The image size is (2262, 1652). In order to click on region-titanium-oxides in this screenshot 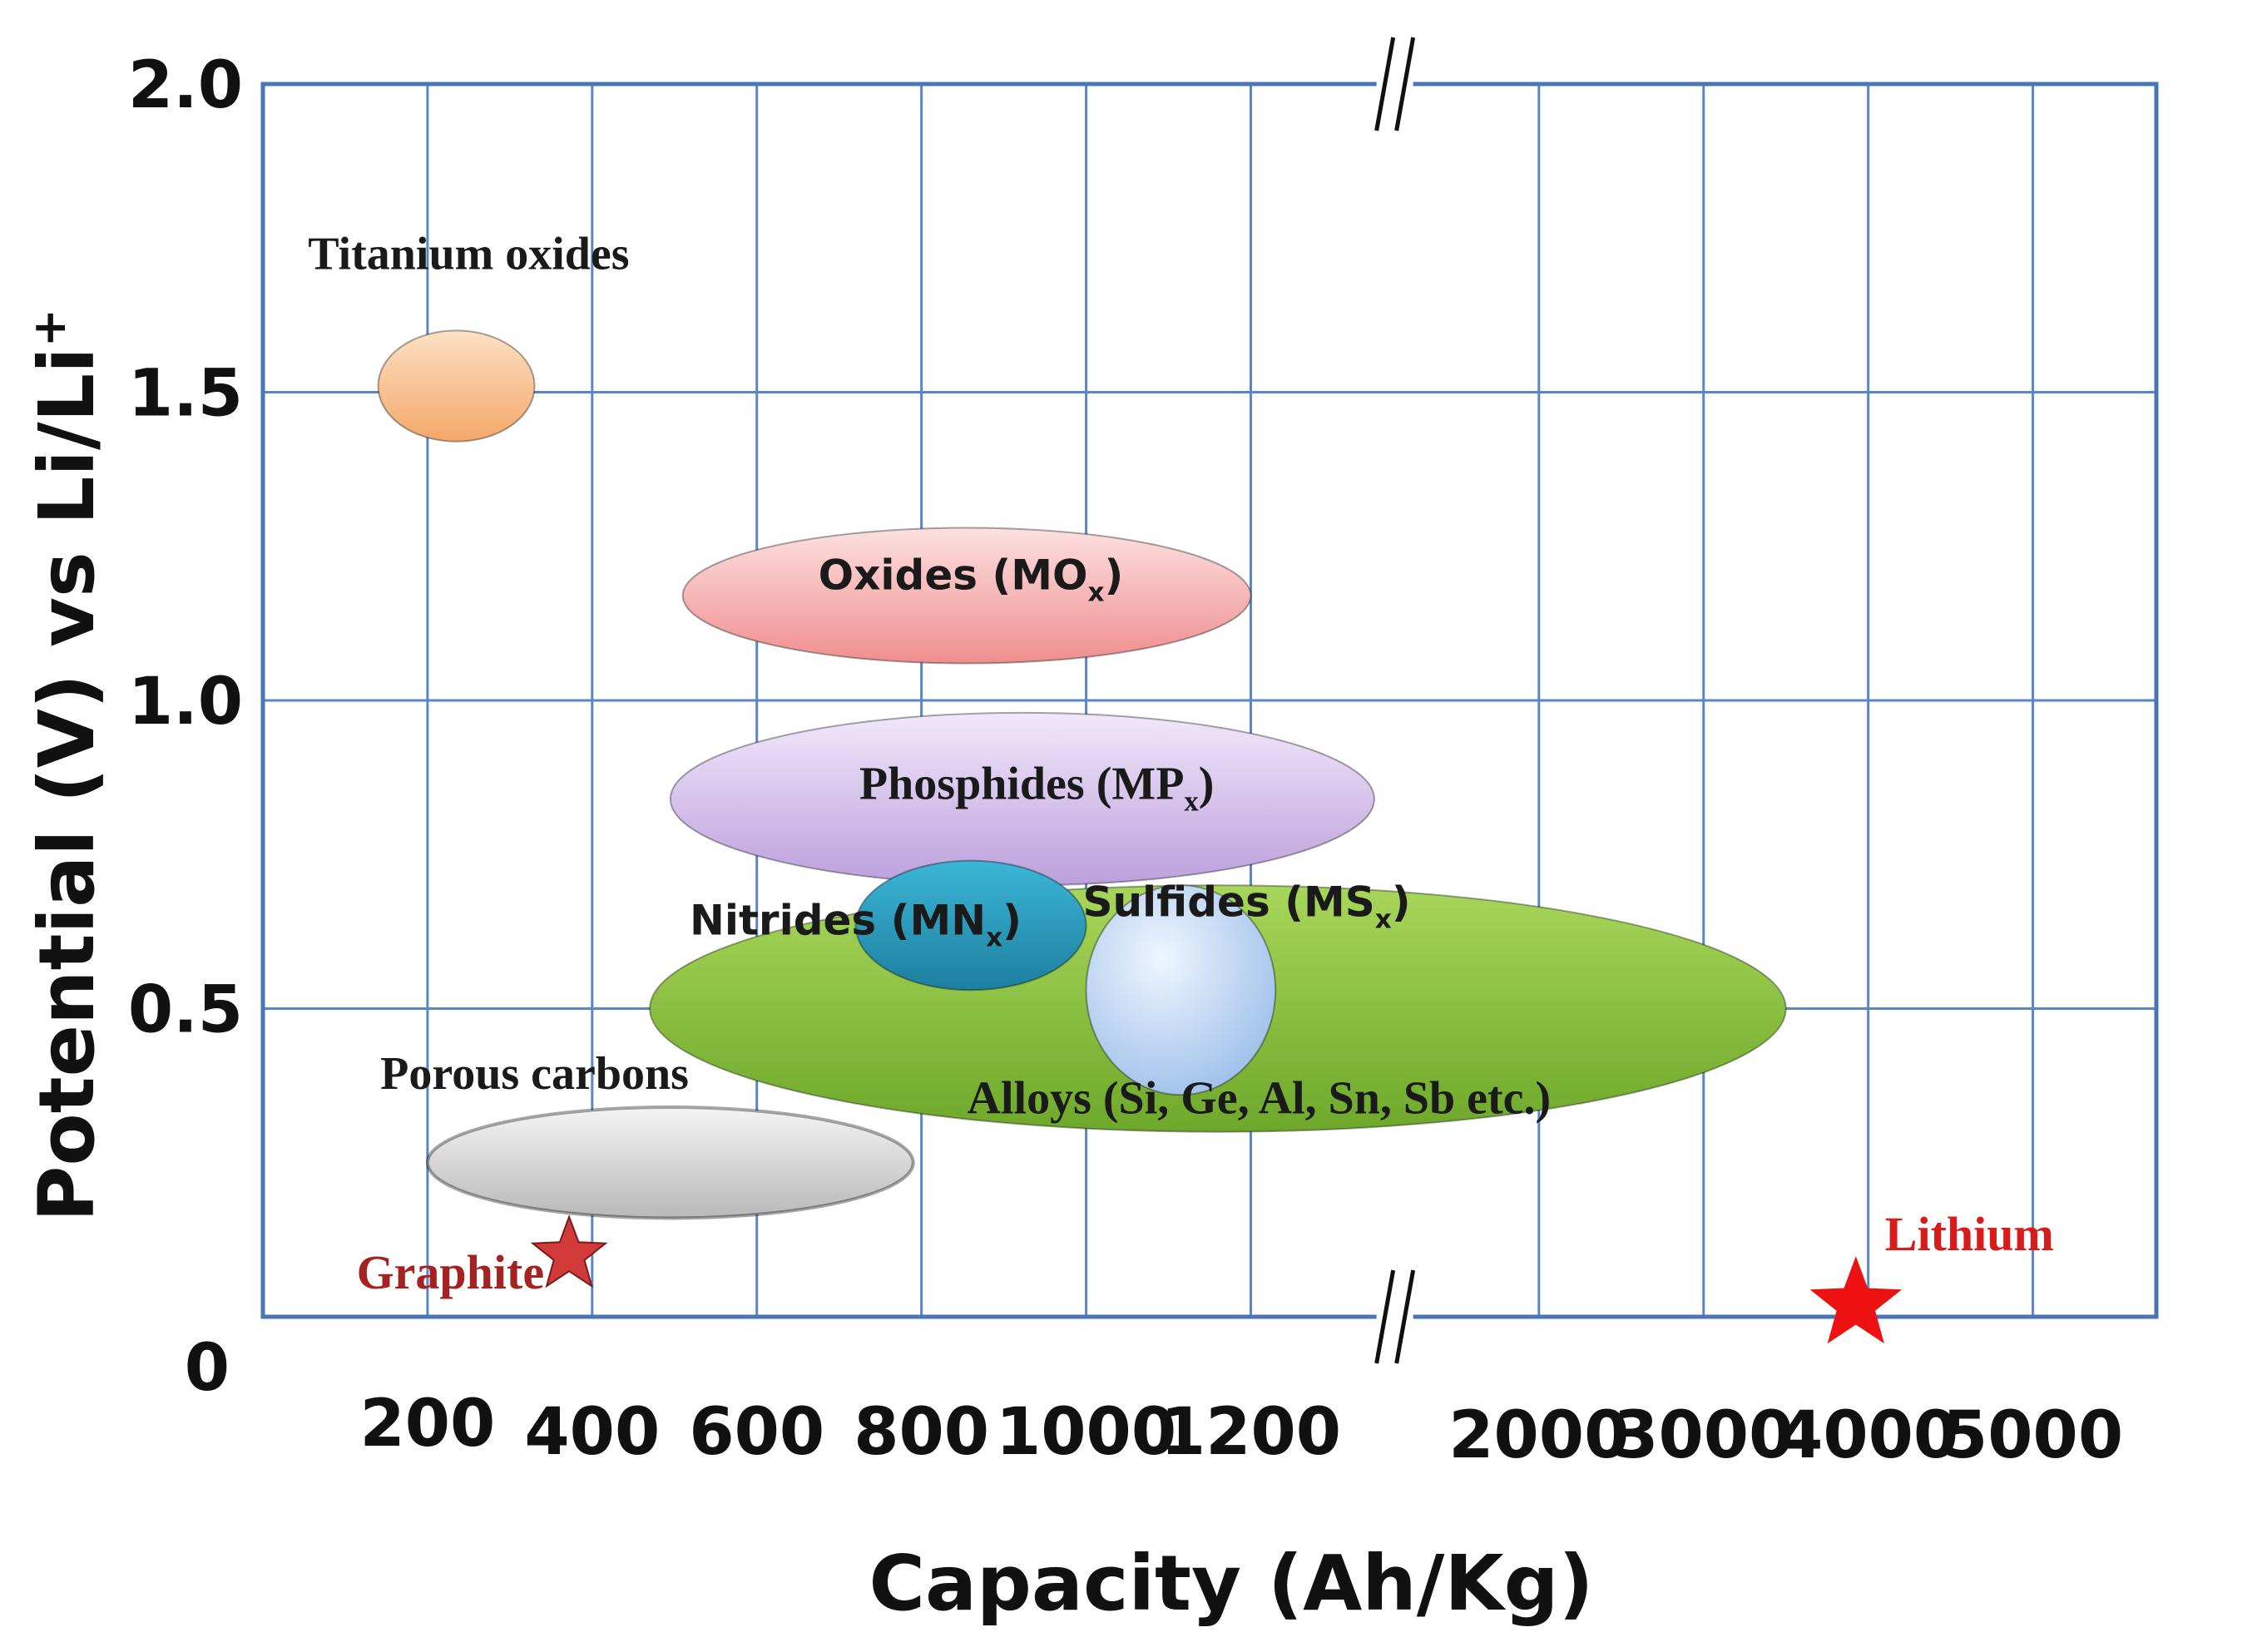, I will do `click(456, 386)`.